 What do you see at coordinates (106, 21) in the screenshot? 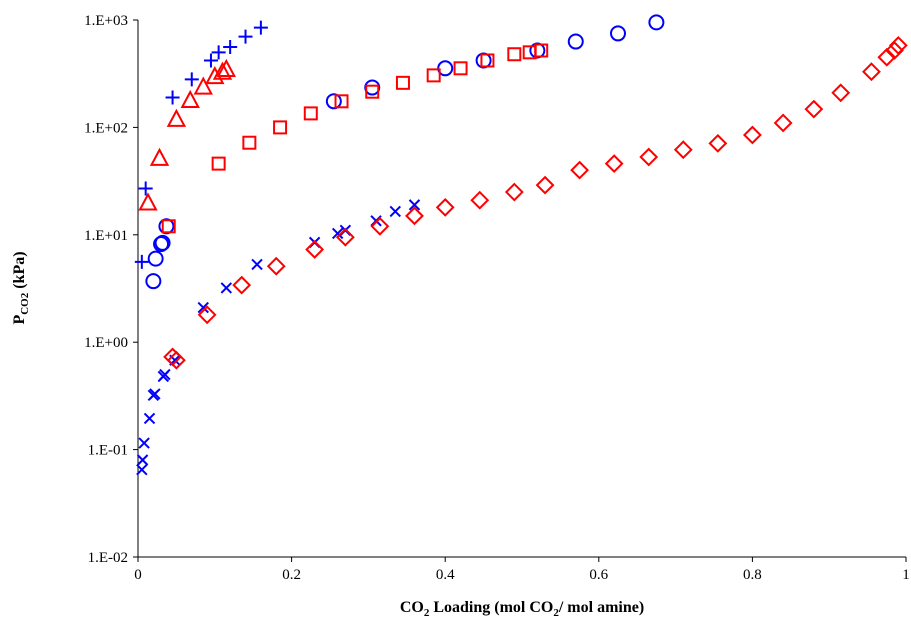
I see `y-tick-label: 1.E+03` at bounding box center [106, 21].